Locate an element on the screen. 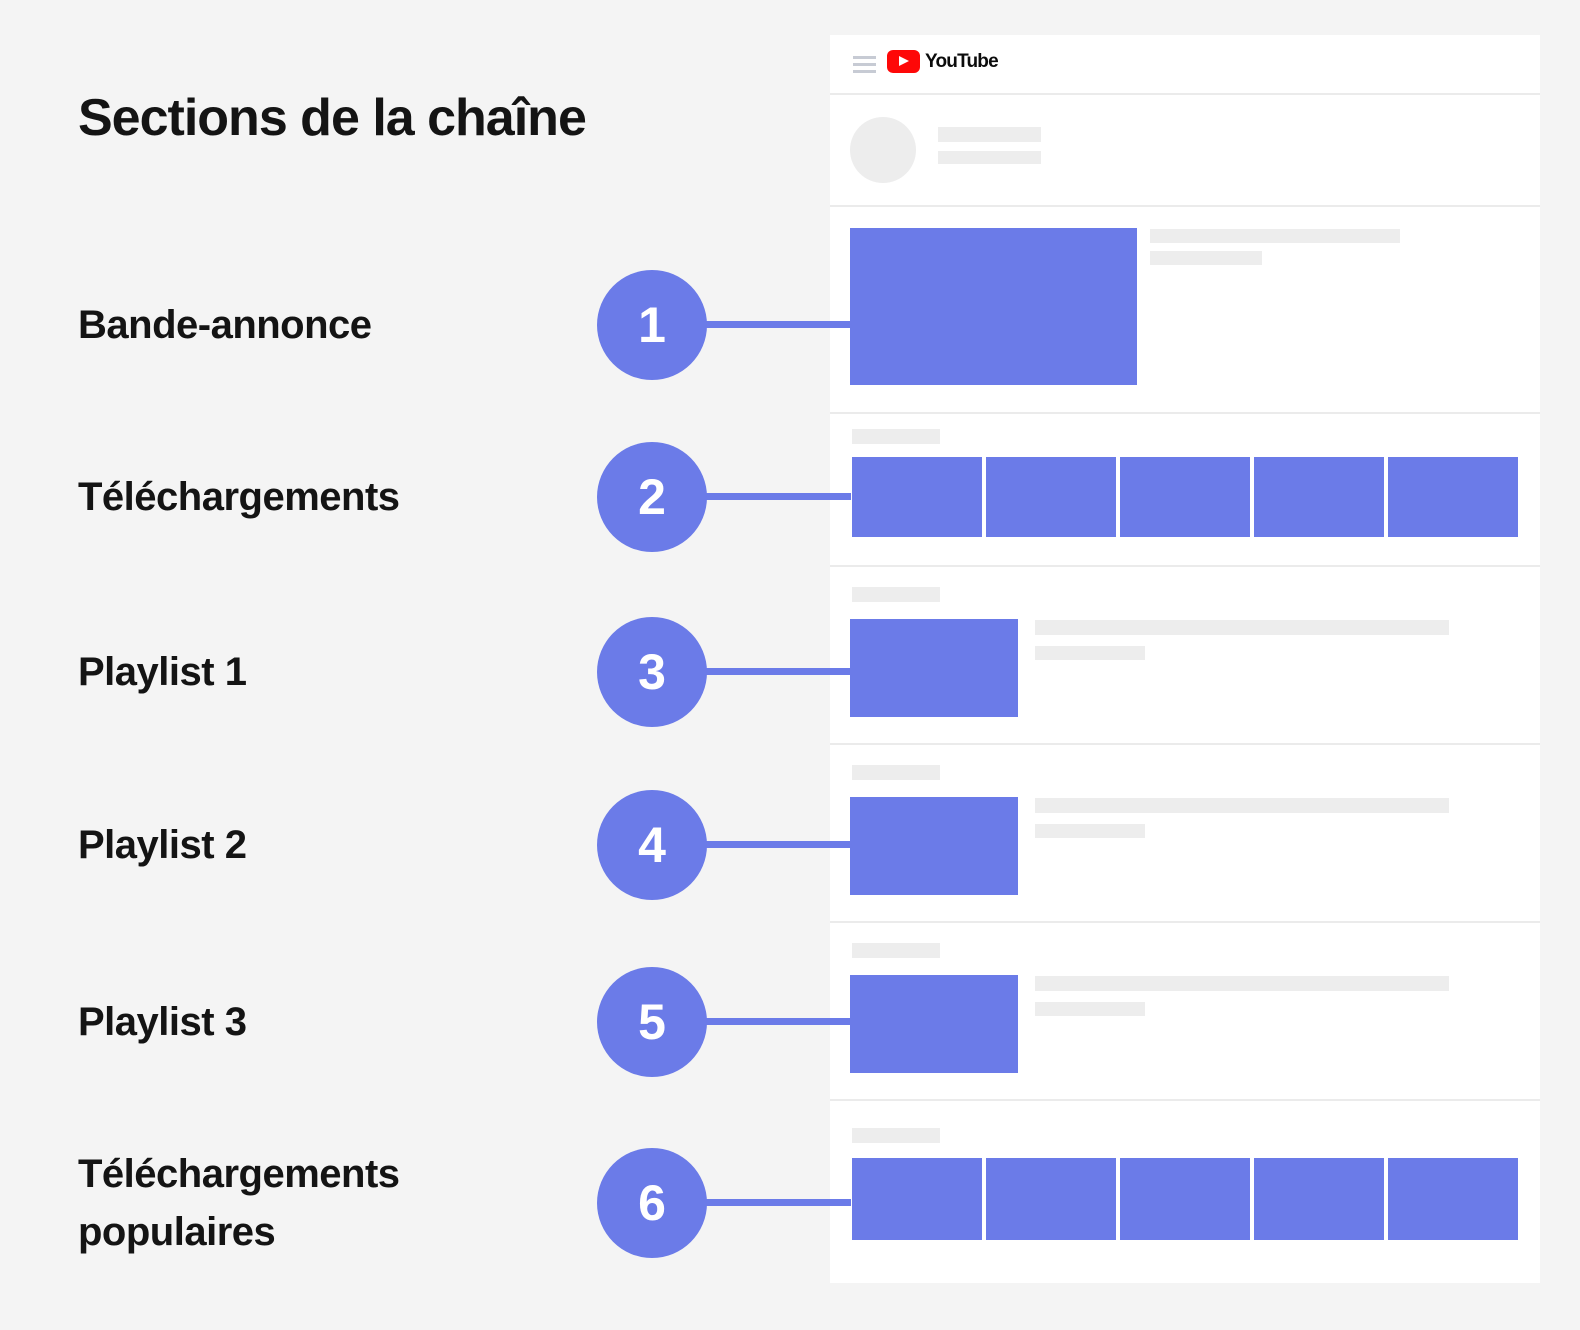 The width and height of the screenshot is (1580, 1330). step-circle-6: 6 is located at coordinates (652, 1203).